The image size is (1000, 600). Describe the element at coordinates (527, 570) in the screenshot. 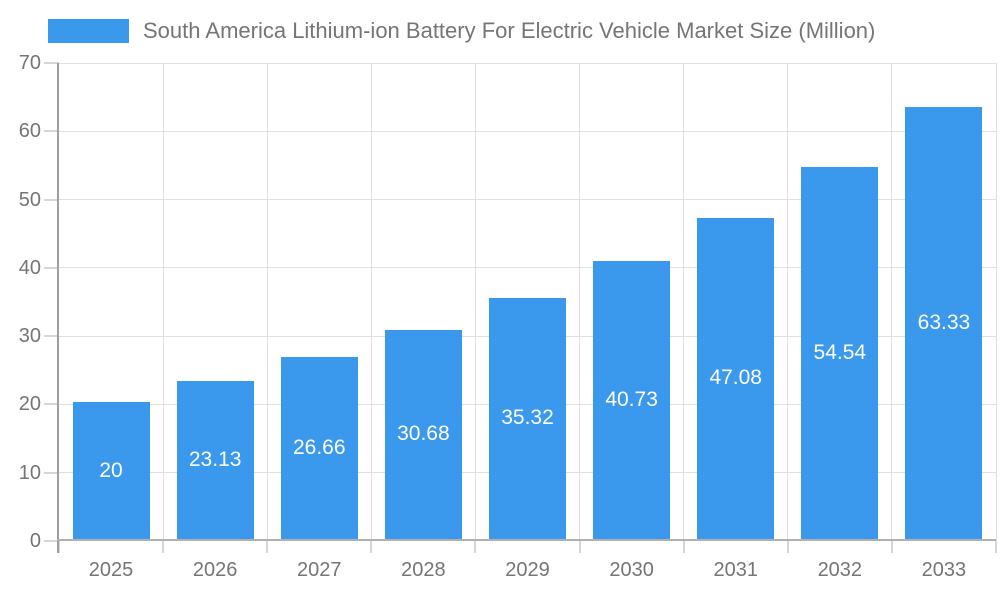

I see `x-axis-label-2029: 2029` at that location.